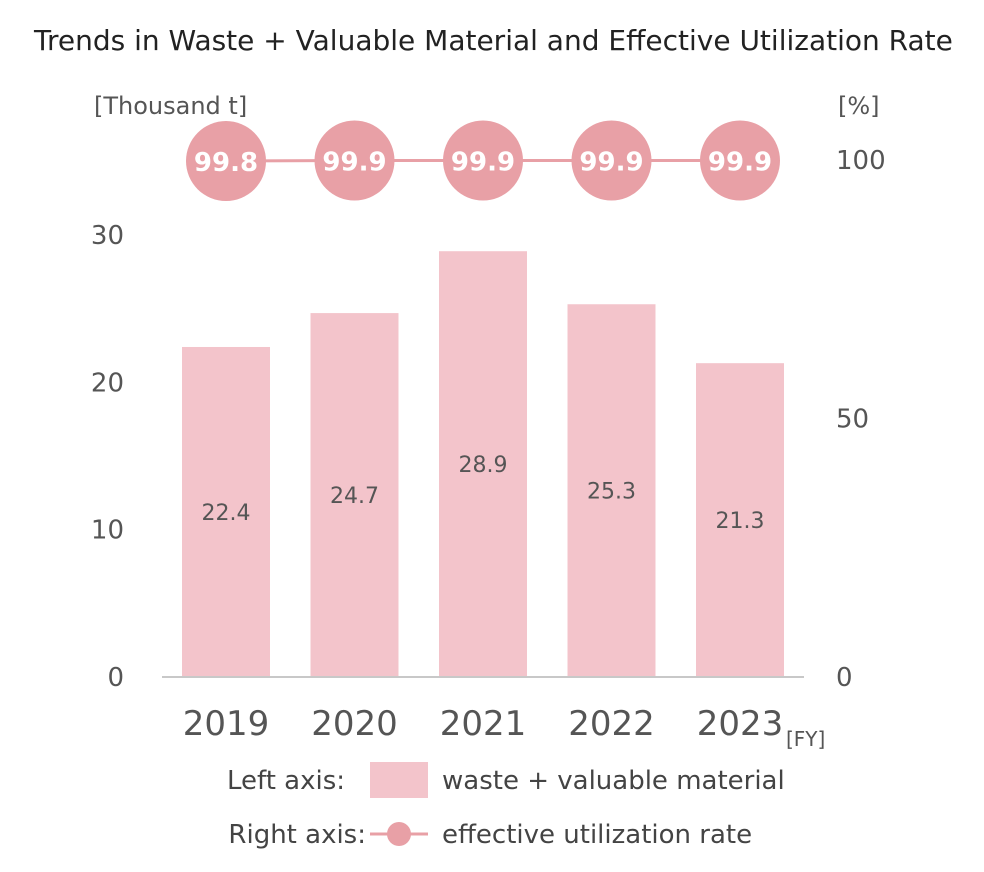  What do you see at coordinates (115, 678) in the screenshot?
I see `left-tick-label: 0` at bounding box center [115, 678].